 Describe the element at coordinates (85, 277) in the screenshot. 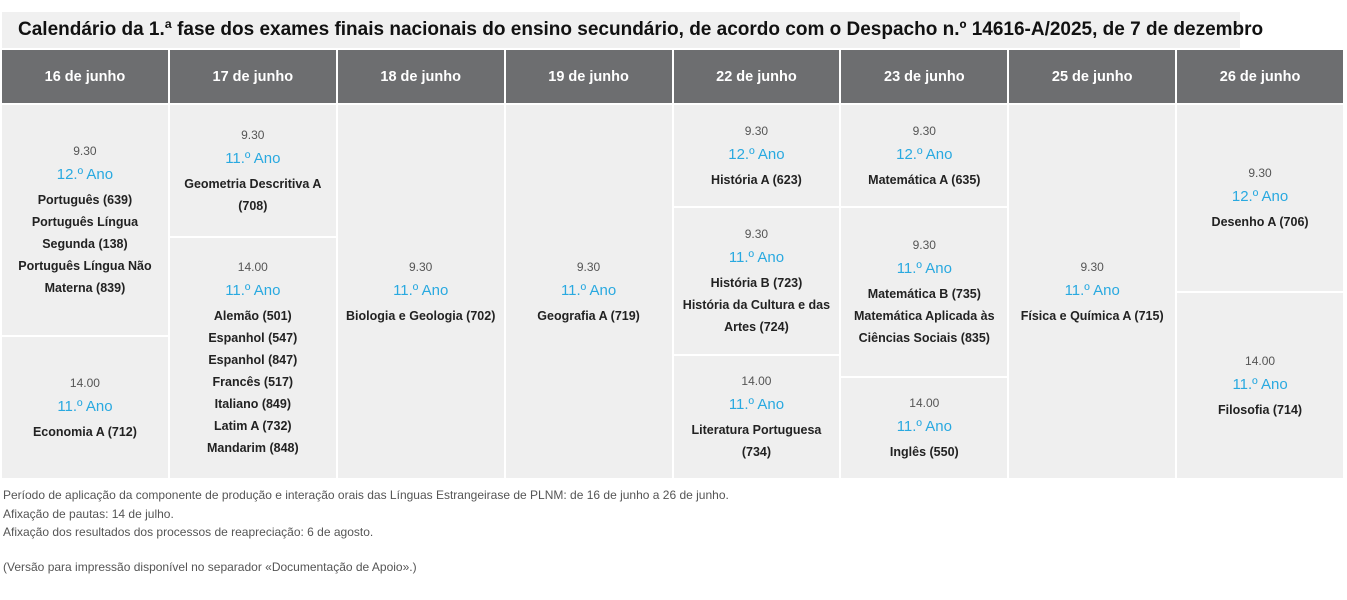

I see `exam-subject: Português Língua Não Materna (839)` at that location.